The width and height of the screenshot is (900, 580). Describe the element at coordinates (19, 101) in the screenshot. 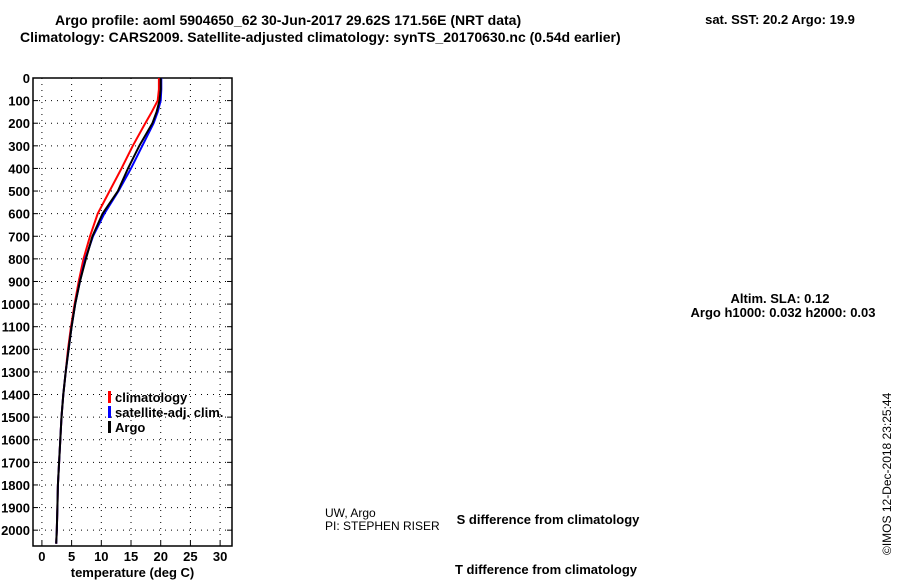

I see `depth-tick-label: 100` at that location.